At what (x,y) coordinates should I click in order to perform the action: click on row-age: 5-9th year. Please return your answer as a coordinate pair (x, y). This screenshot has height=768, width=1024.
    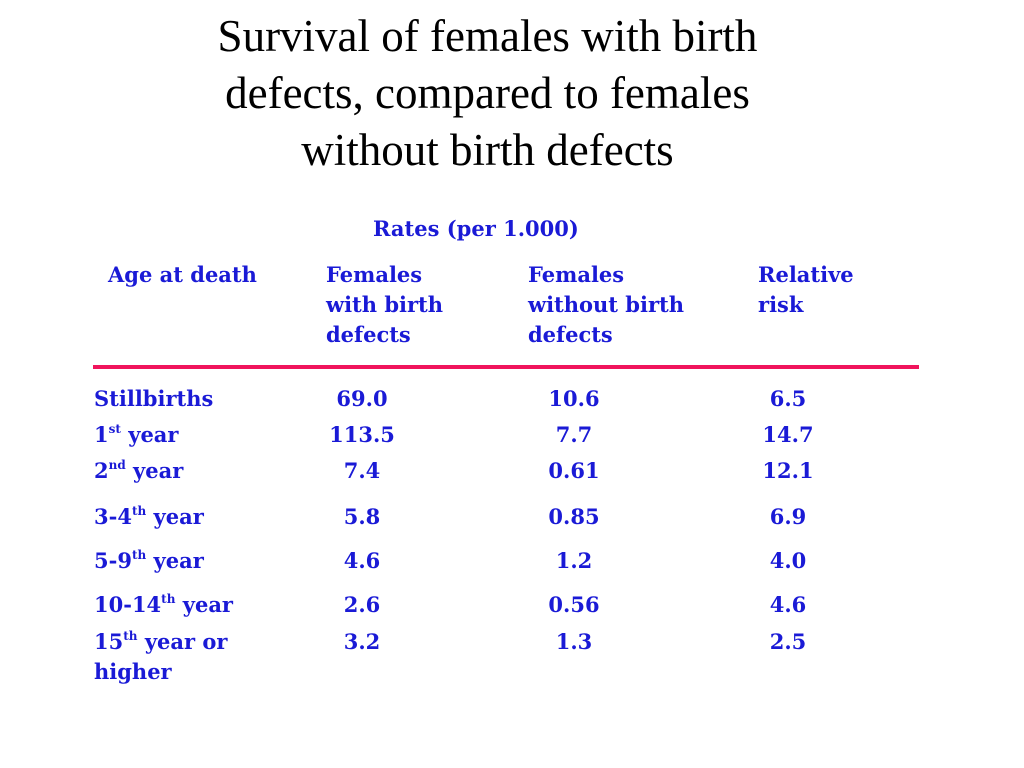
    Looking at the image, I should click on (149, 560).